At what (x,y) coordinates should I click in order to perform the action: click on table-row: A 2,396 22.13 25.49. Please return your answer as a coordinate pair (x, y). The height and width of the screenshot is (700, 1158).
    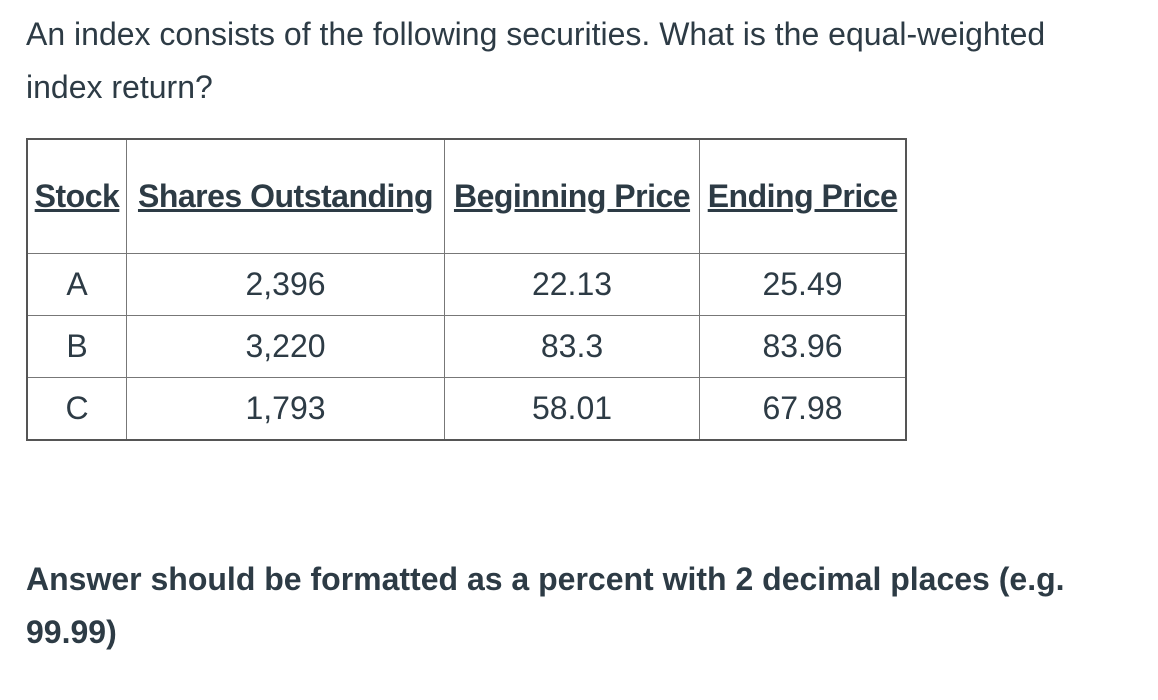
    Looking at the image, I should click on (466, 284).